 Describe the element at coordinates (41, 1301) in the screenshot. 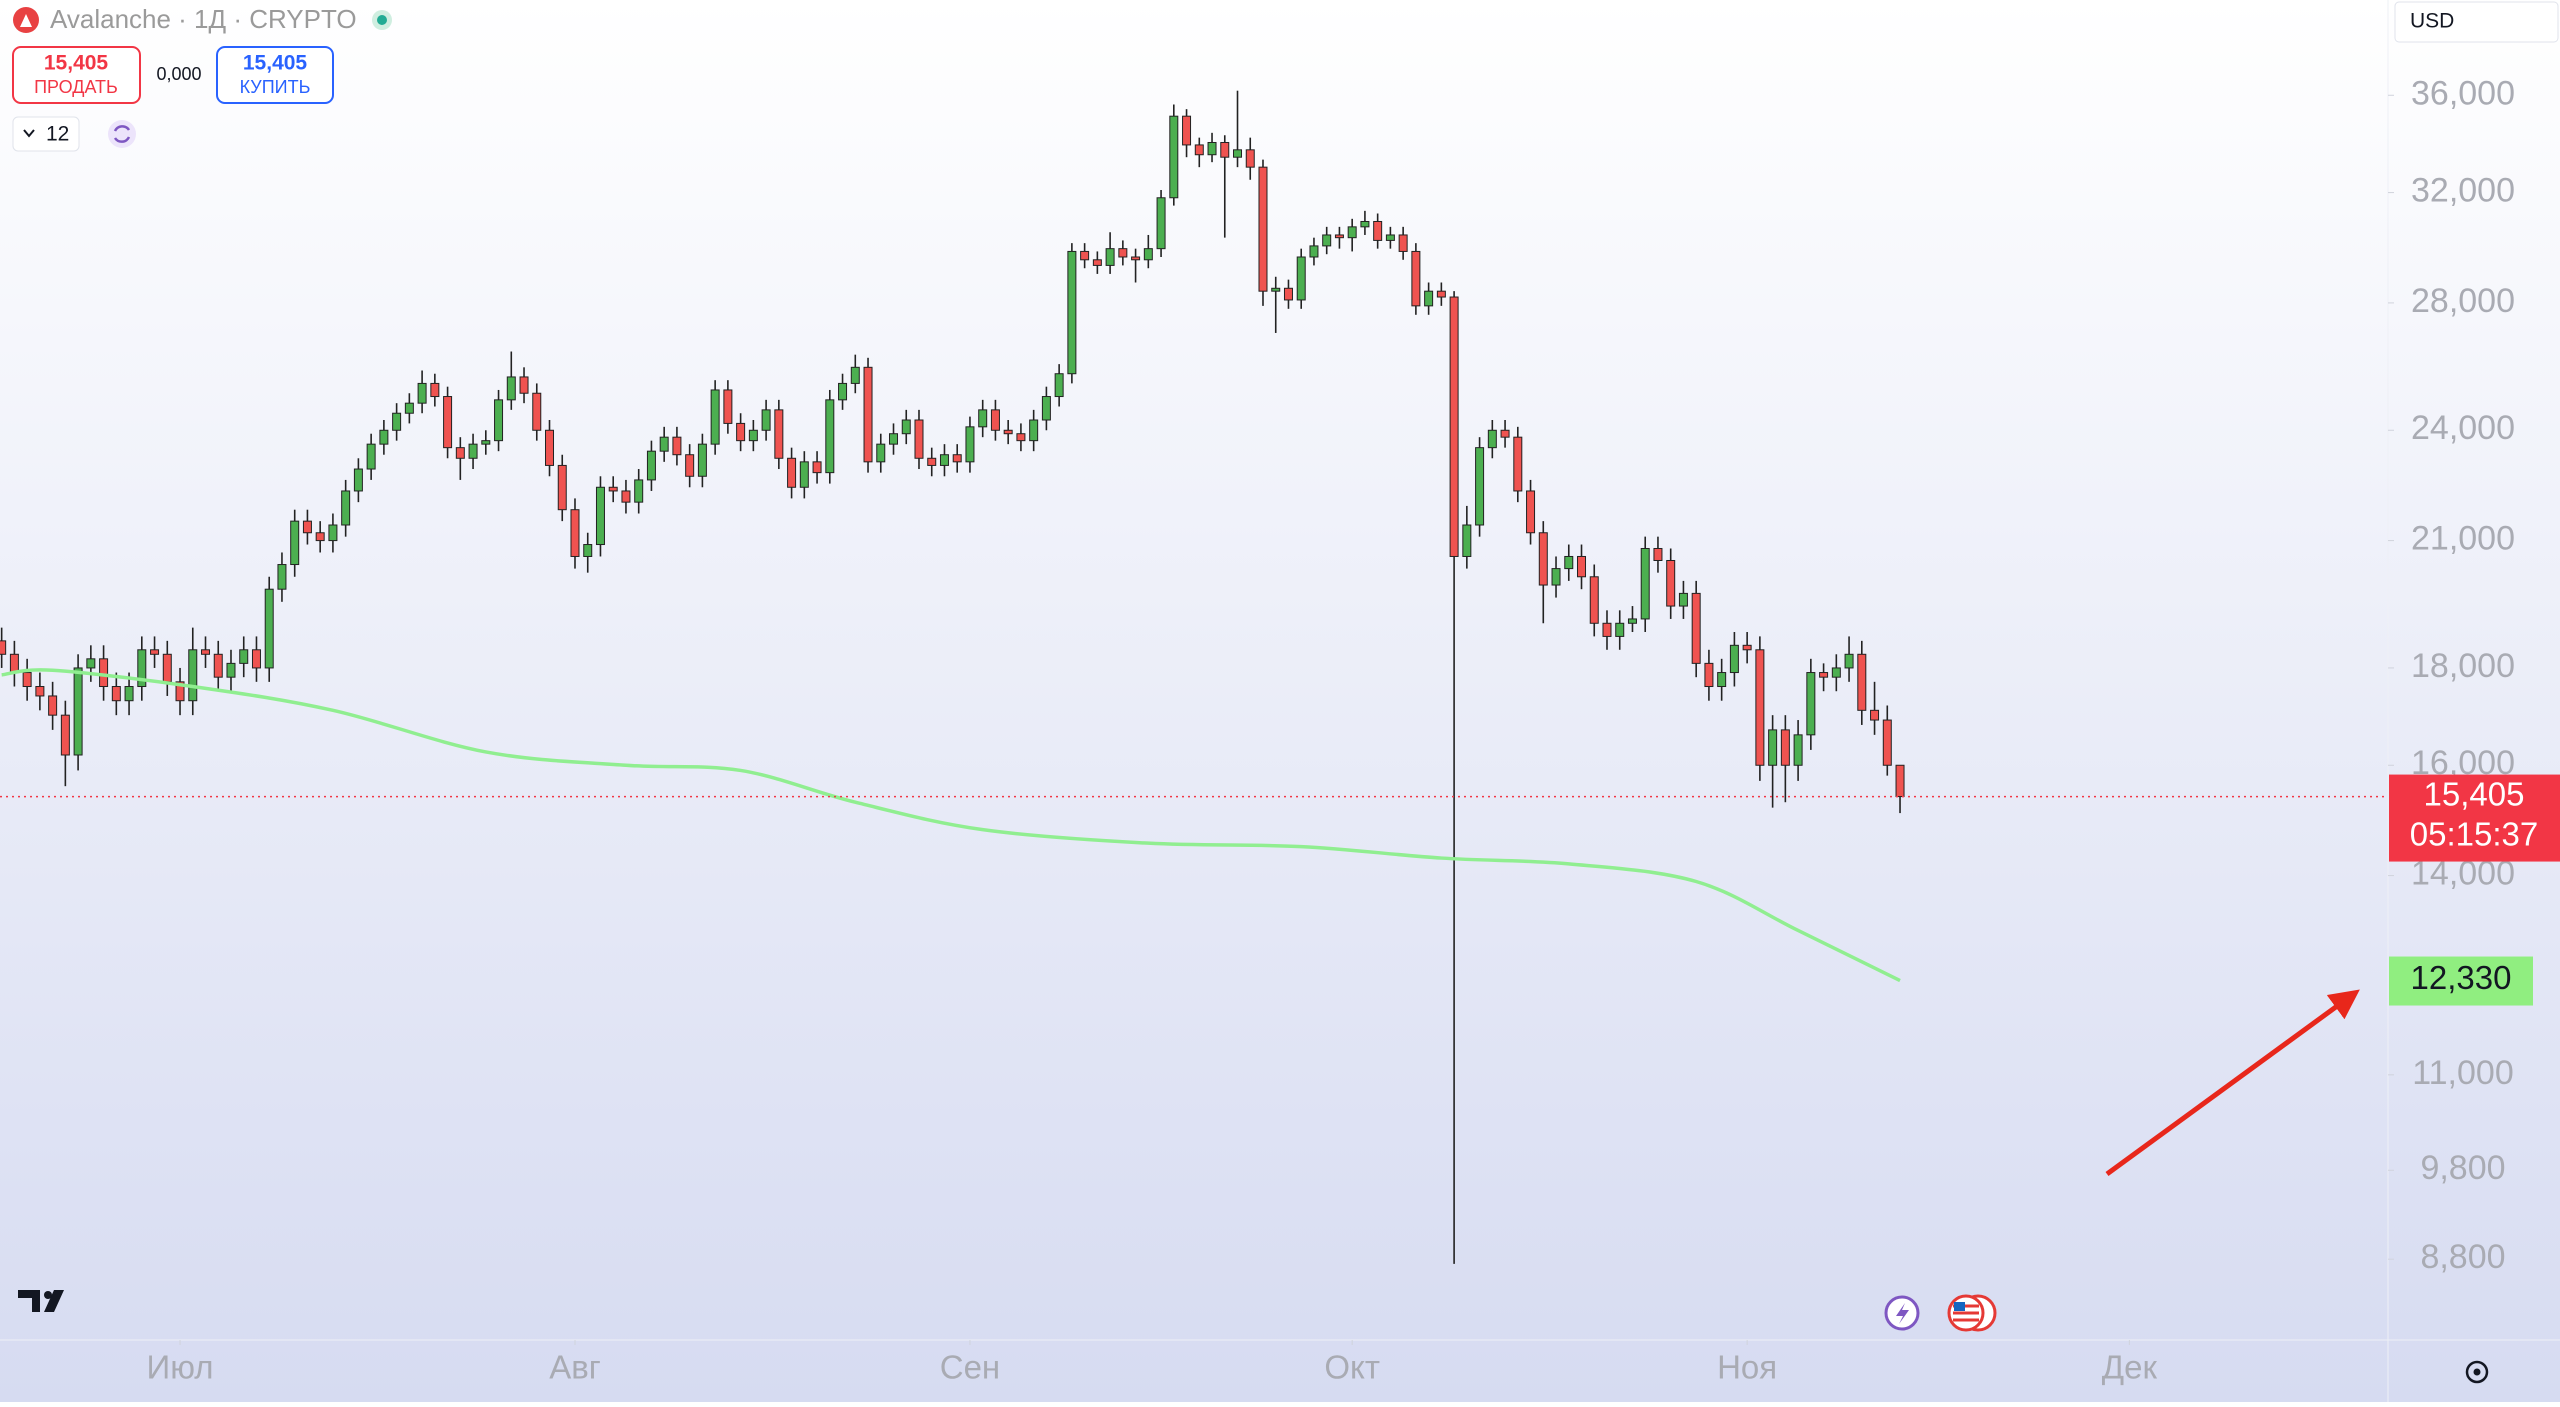

I see `tv-logo` at that location.